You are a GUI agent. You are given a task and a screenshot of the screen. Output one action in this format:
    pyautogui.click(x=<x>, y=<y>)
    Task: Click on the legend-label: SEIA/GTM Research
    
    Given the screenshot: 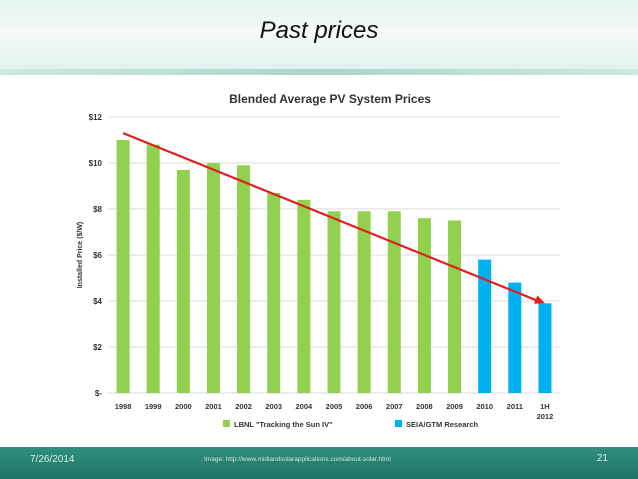 What is the action you would take?
    pyautogui.click(x=442, y=424)
    